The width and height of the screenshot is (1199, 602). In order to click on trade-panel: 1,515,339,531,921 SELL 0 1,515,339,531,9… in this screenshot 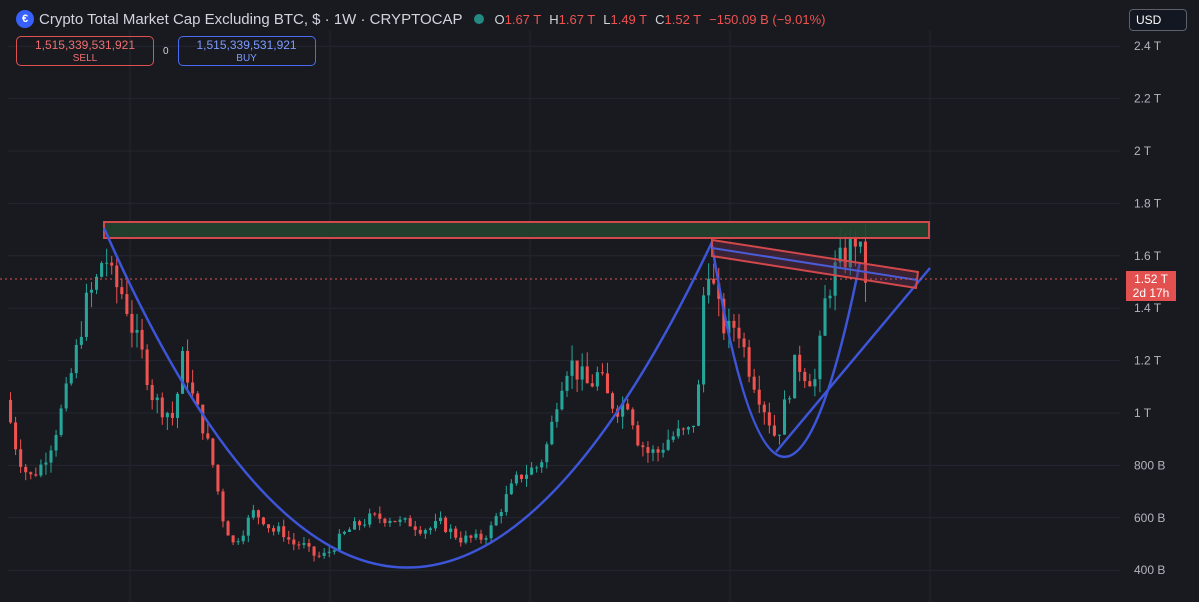, I will do `click(166, 51)`.